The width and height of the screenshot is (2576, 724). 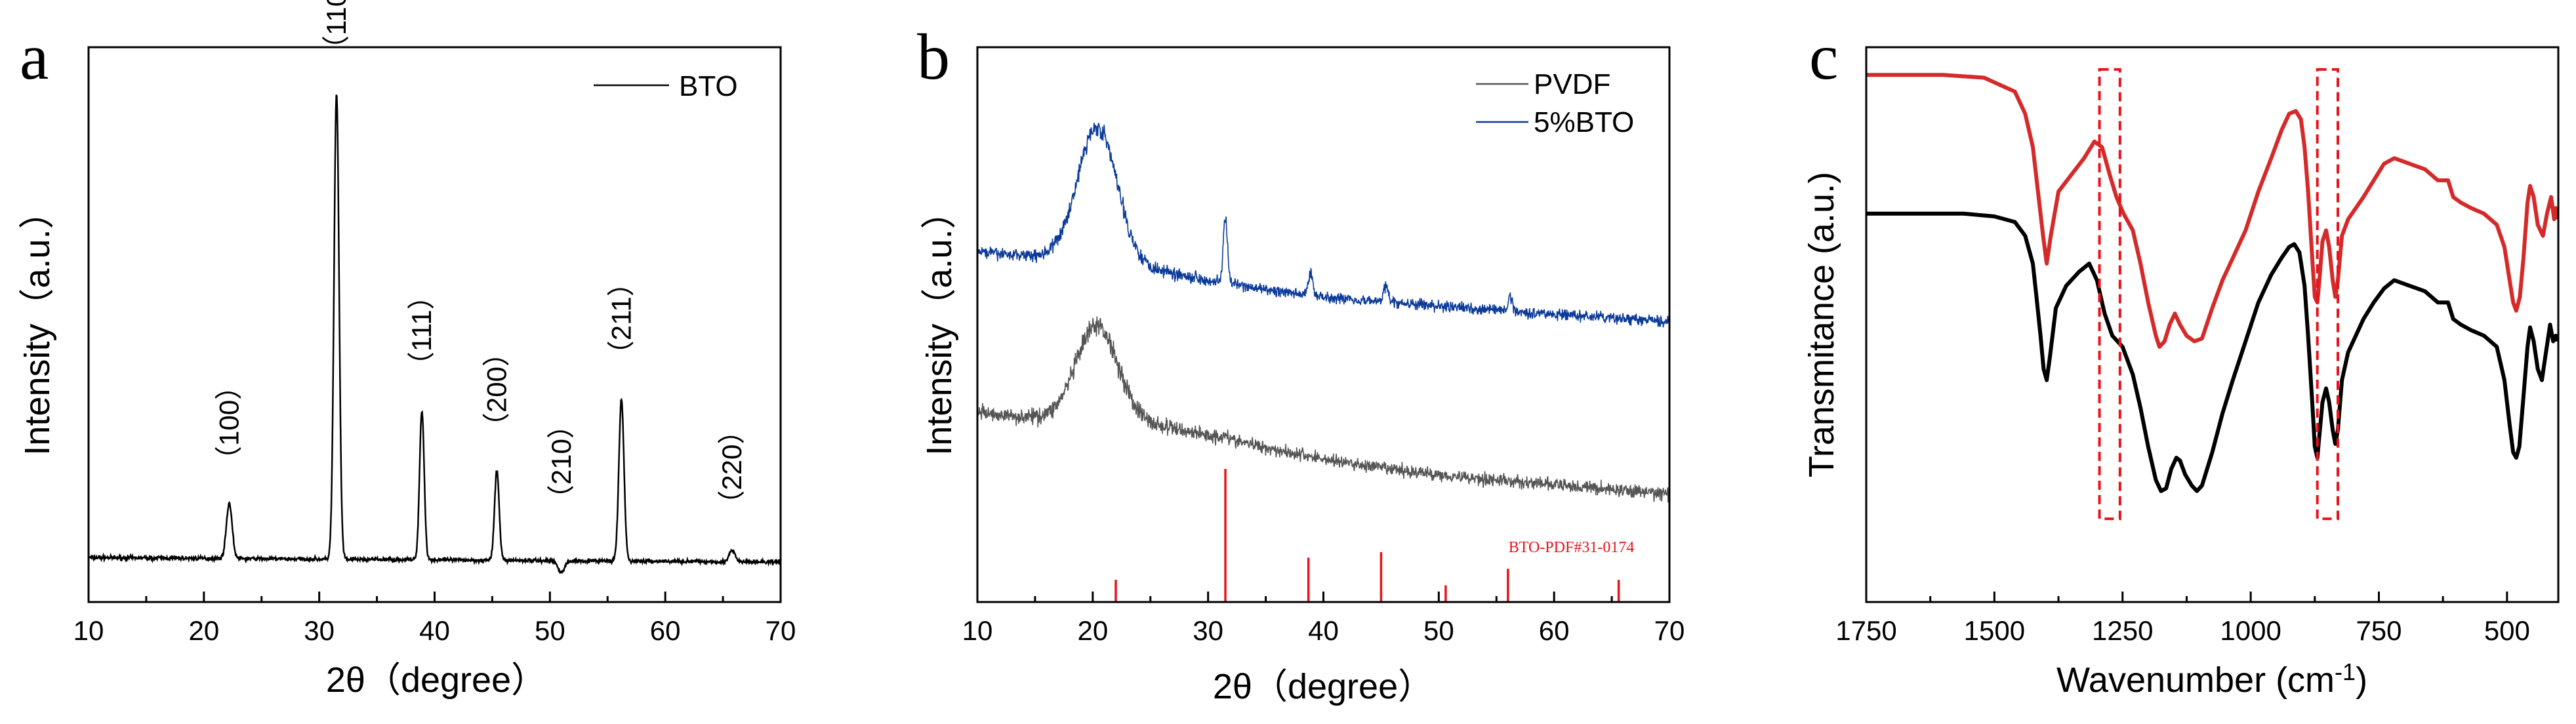 What do you see at coordinates (550, 630) in the screenshot?
I see `panel-a-x-tick-label: 50` at bounding box center [550, 630].